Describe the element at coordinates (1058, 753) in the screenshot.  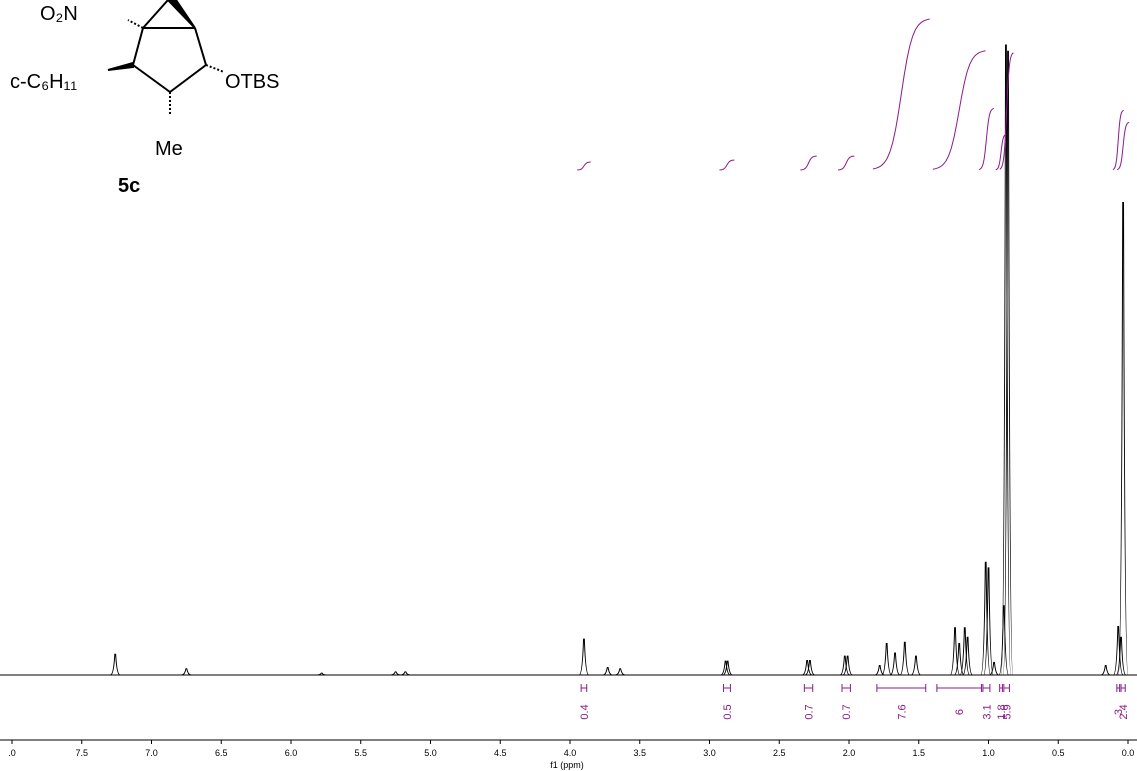
I see `x-tick-label: 0.5` at that location.